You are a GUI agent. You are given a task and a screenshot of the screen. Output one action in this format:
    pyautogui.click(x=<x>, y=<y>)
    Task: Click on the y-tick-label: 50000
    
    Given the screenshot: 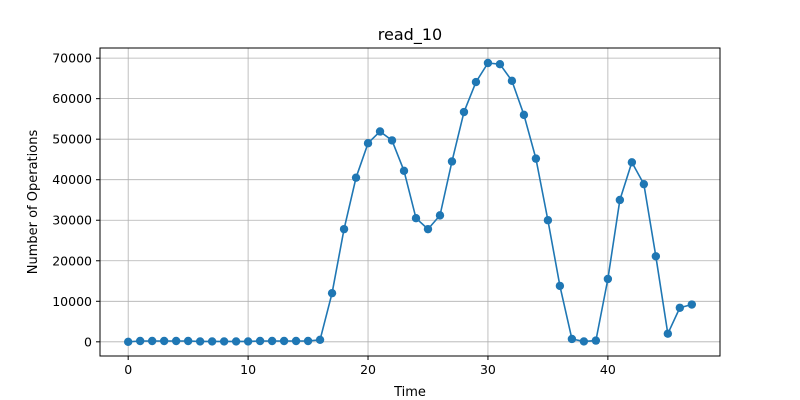 What is the action you would take?
    pyautogui.click(x=72, y=139)
    